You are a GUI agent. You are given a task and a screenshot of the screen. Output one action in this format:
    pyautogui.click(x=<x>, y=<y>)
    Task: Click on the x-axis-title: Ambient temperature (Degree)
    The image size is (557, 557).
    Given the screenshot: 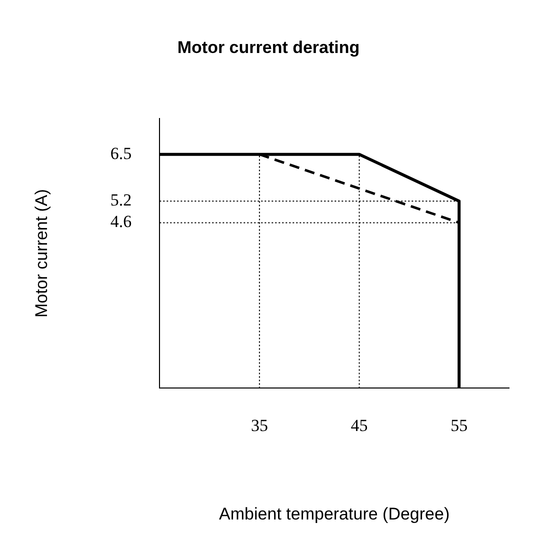 What is the action you would take?
    pyautogui.click(x=334, y=514)
    